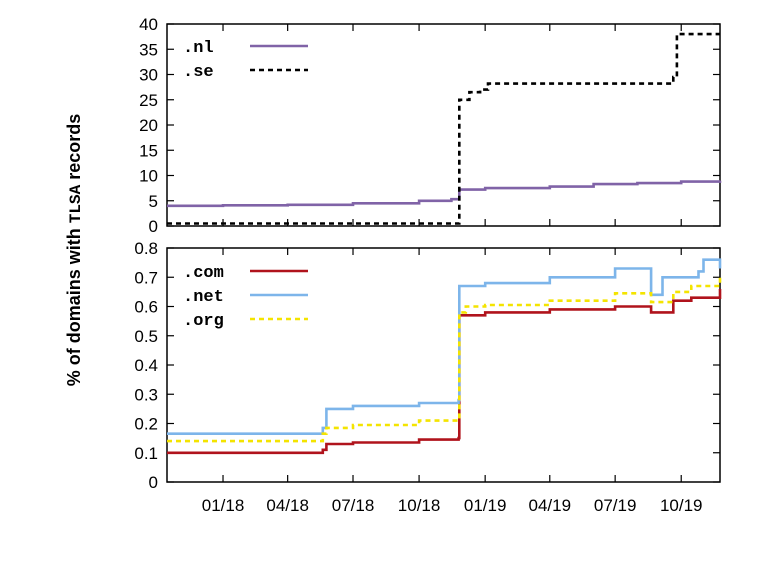 This screenshot has height=582, width=784. Describe the element at coordinates (153, 201) in the screenshot. I see `y-tick-label: 5` at that location.